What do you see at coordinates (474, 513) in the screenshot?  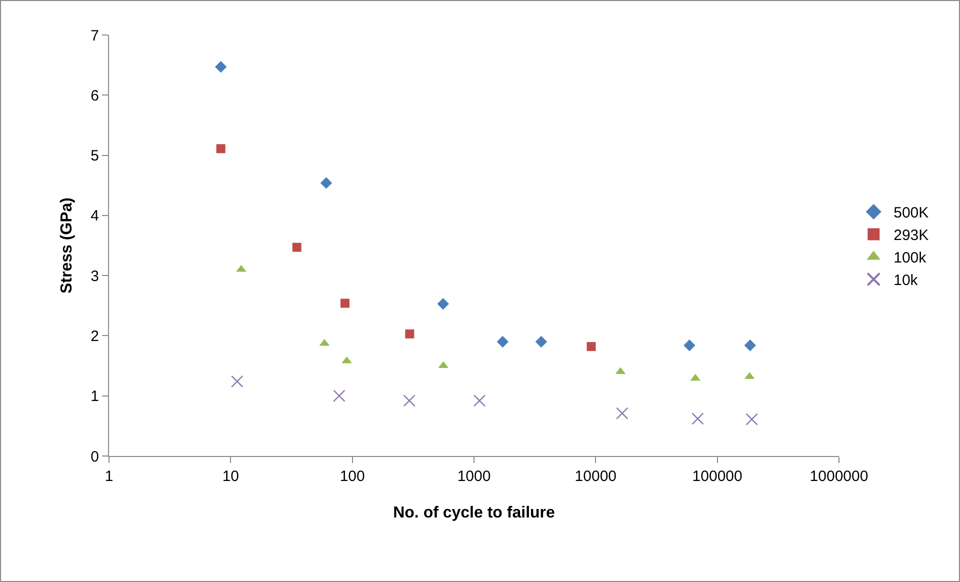 I see `x-axis-title: No. of cycle to failure` at bounding box center [474, 513].